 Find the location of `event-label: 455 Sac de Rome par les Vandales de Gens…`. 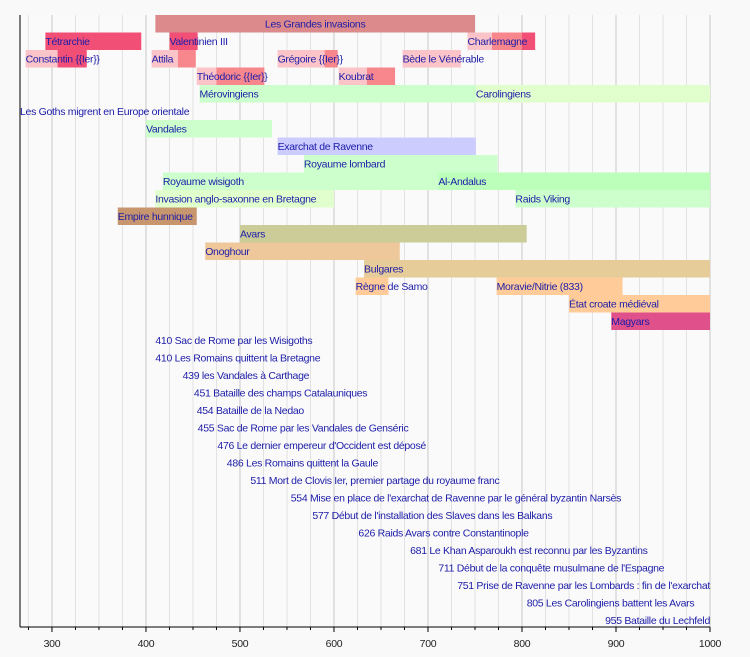

event-label: 455 Sac de Rome par les Vandales de Gens… is located at coordinates (303, 429).